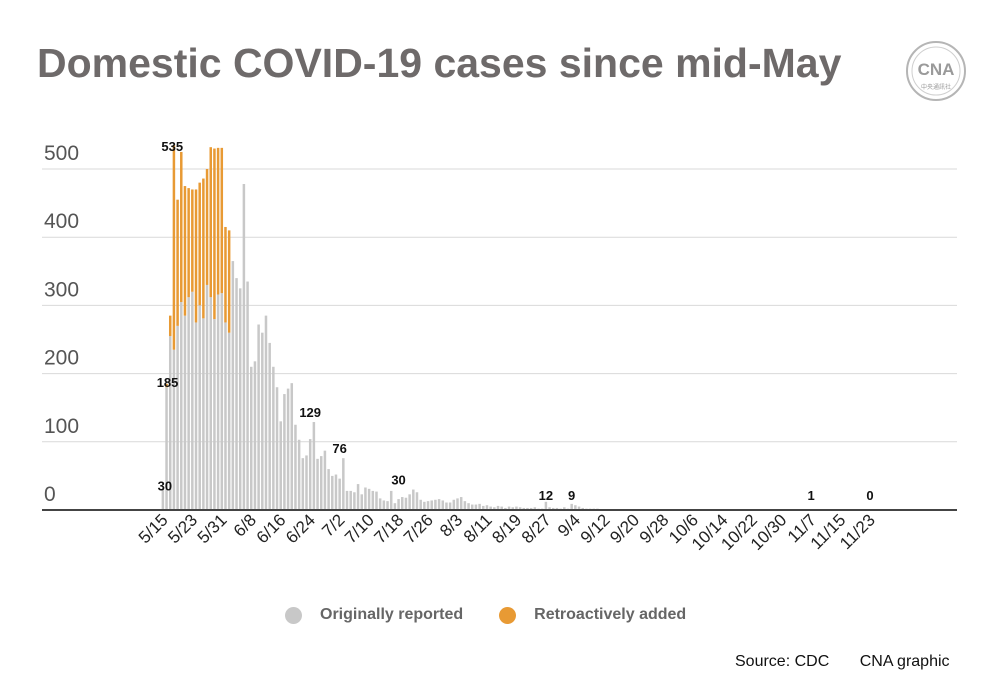 The height and width of the screenshot is (691, 993). I want to click on cna-logo-icon: CNA 中央通訊社, so click(936, 71).